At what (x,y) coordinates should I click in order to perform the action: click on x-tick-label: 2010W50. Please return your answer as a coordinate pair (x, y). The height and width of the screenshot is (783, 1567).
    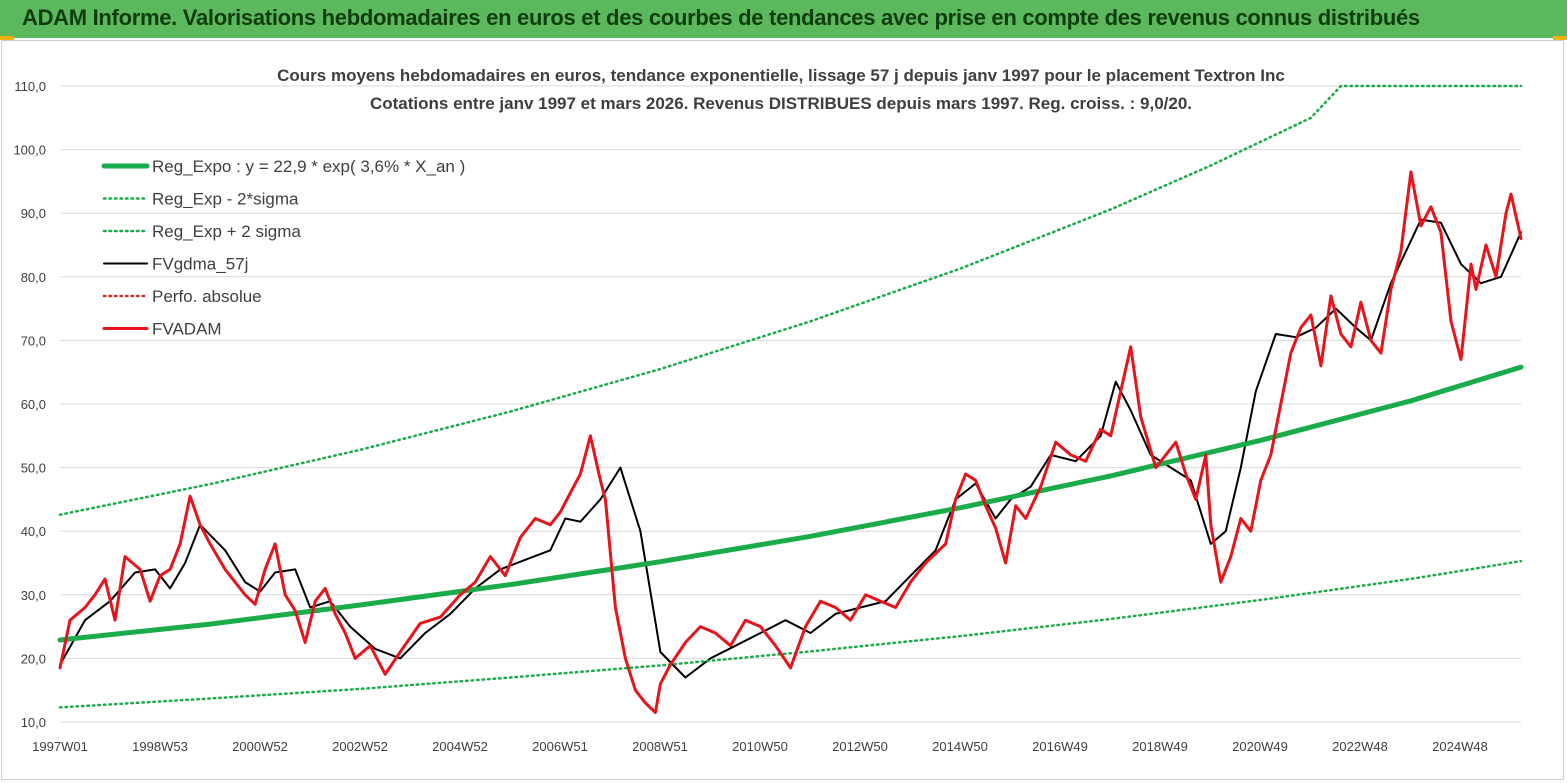
    Looking at the image, I should click on (760, 746).